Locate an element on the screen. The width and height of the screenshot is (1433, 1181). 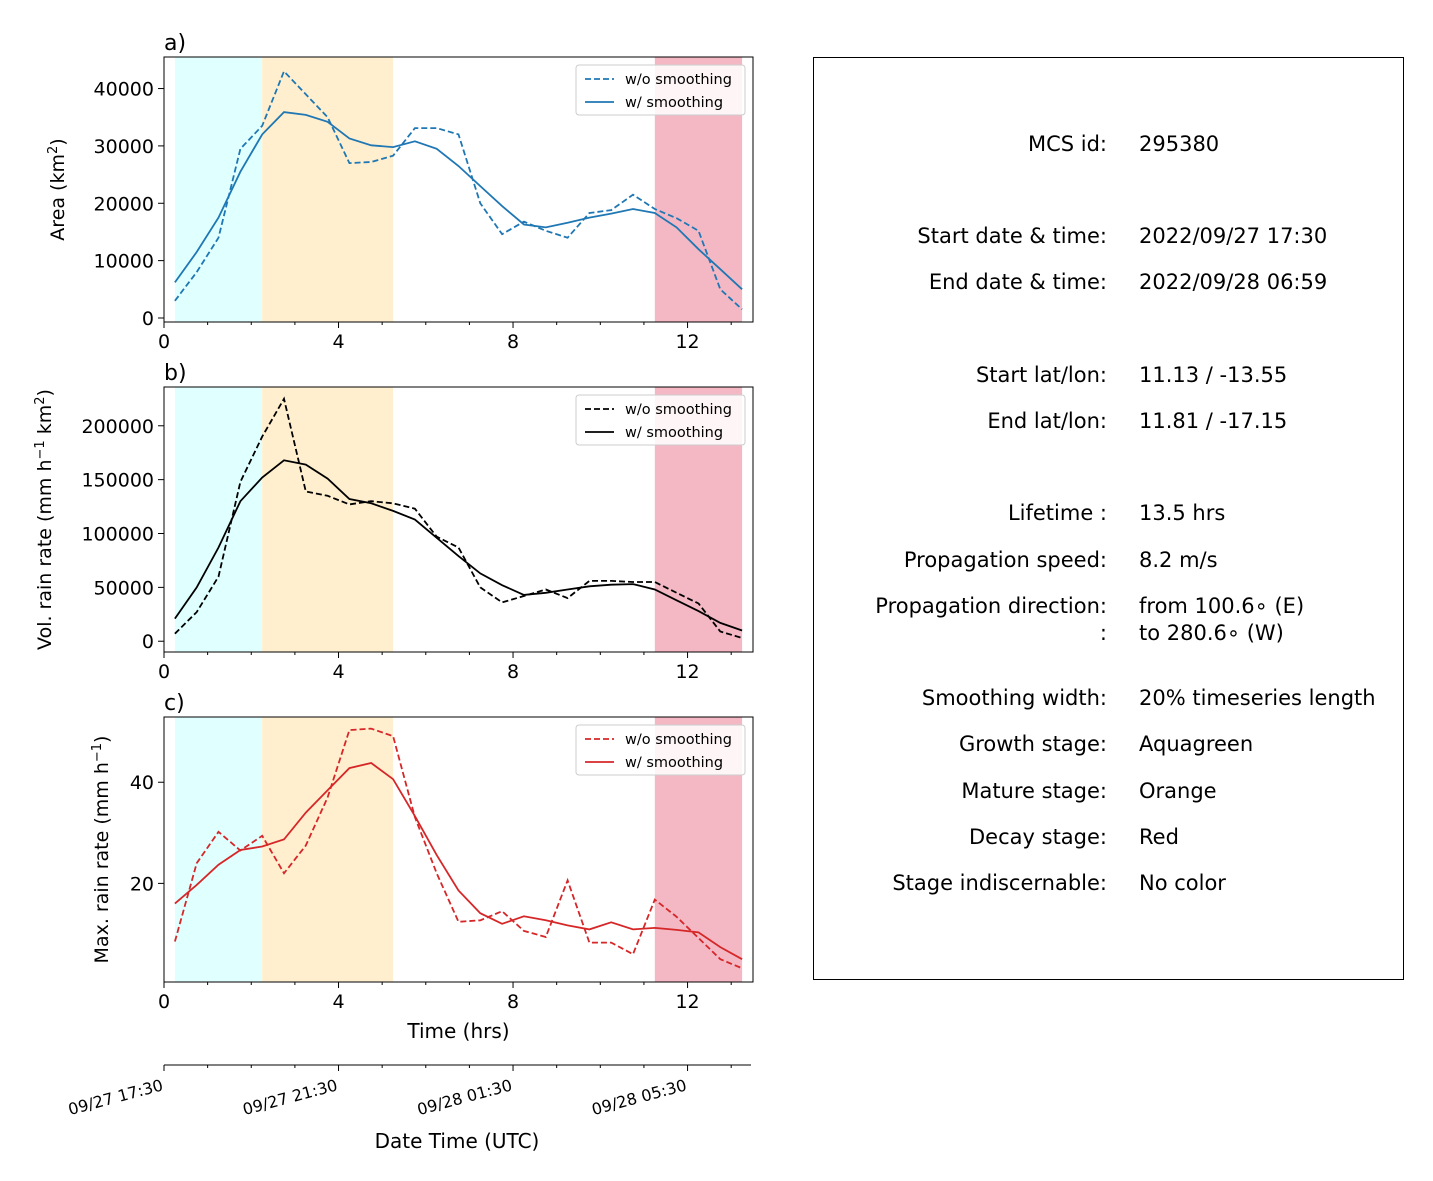
panel-label: a) is located at coordinates (175, 43).